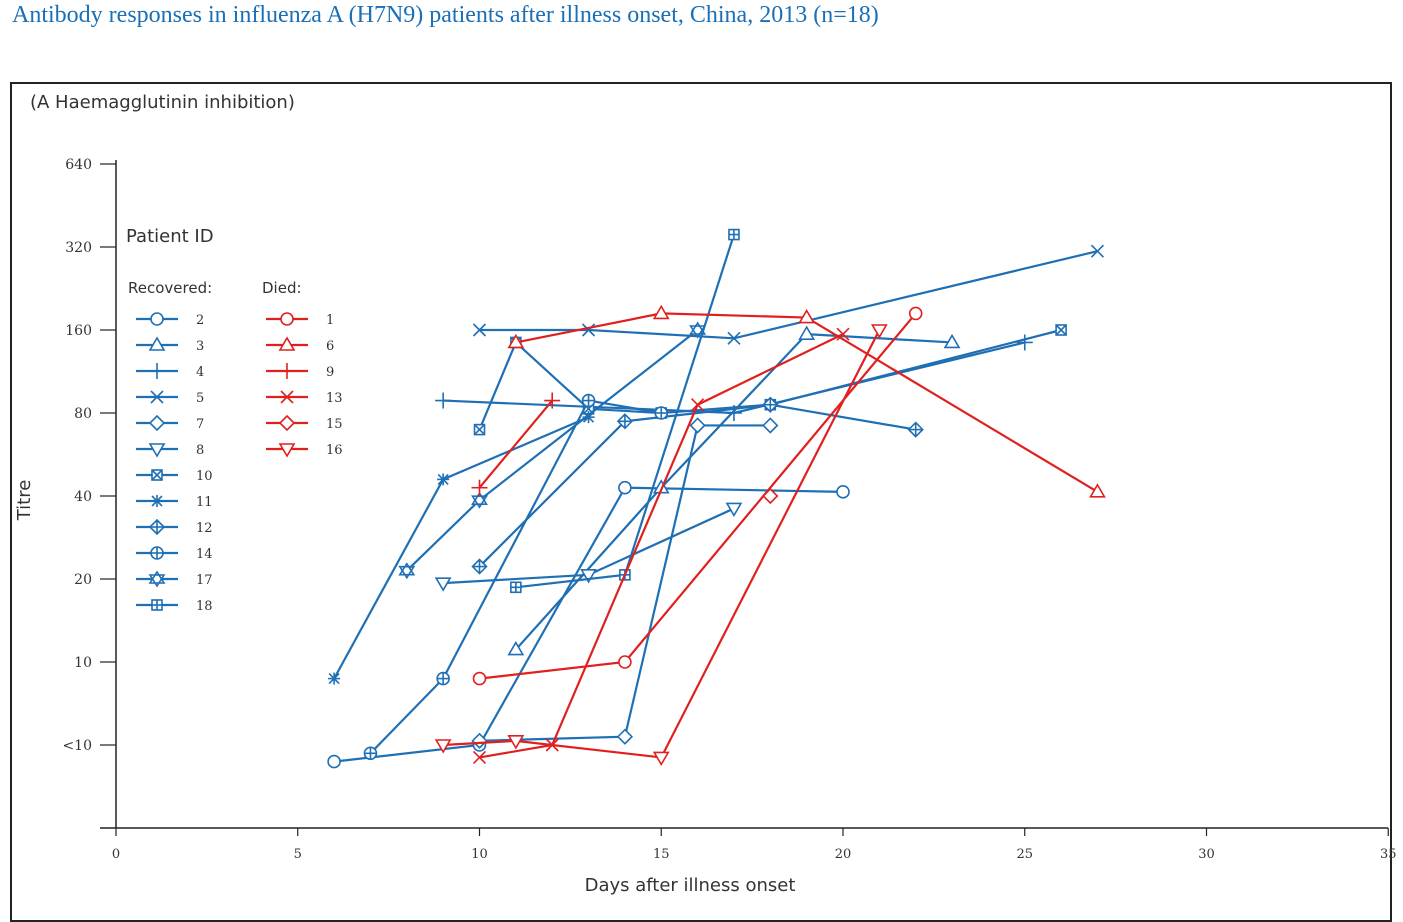 This screenshot has height=922, width=1403. I want to click on legend-label: 7, so click(200, 424).